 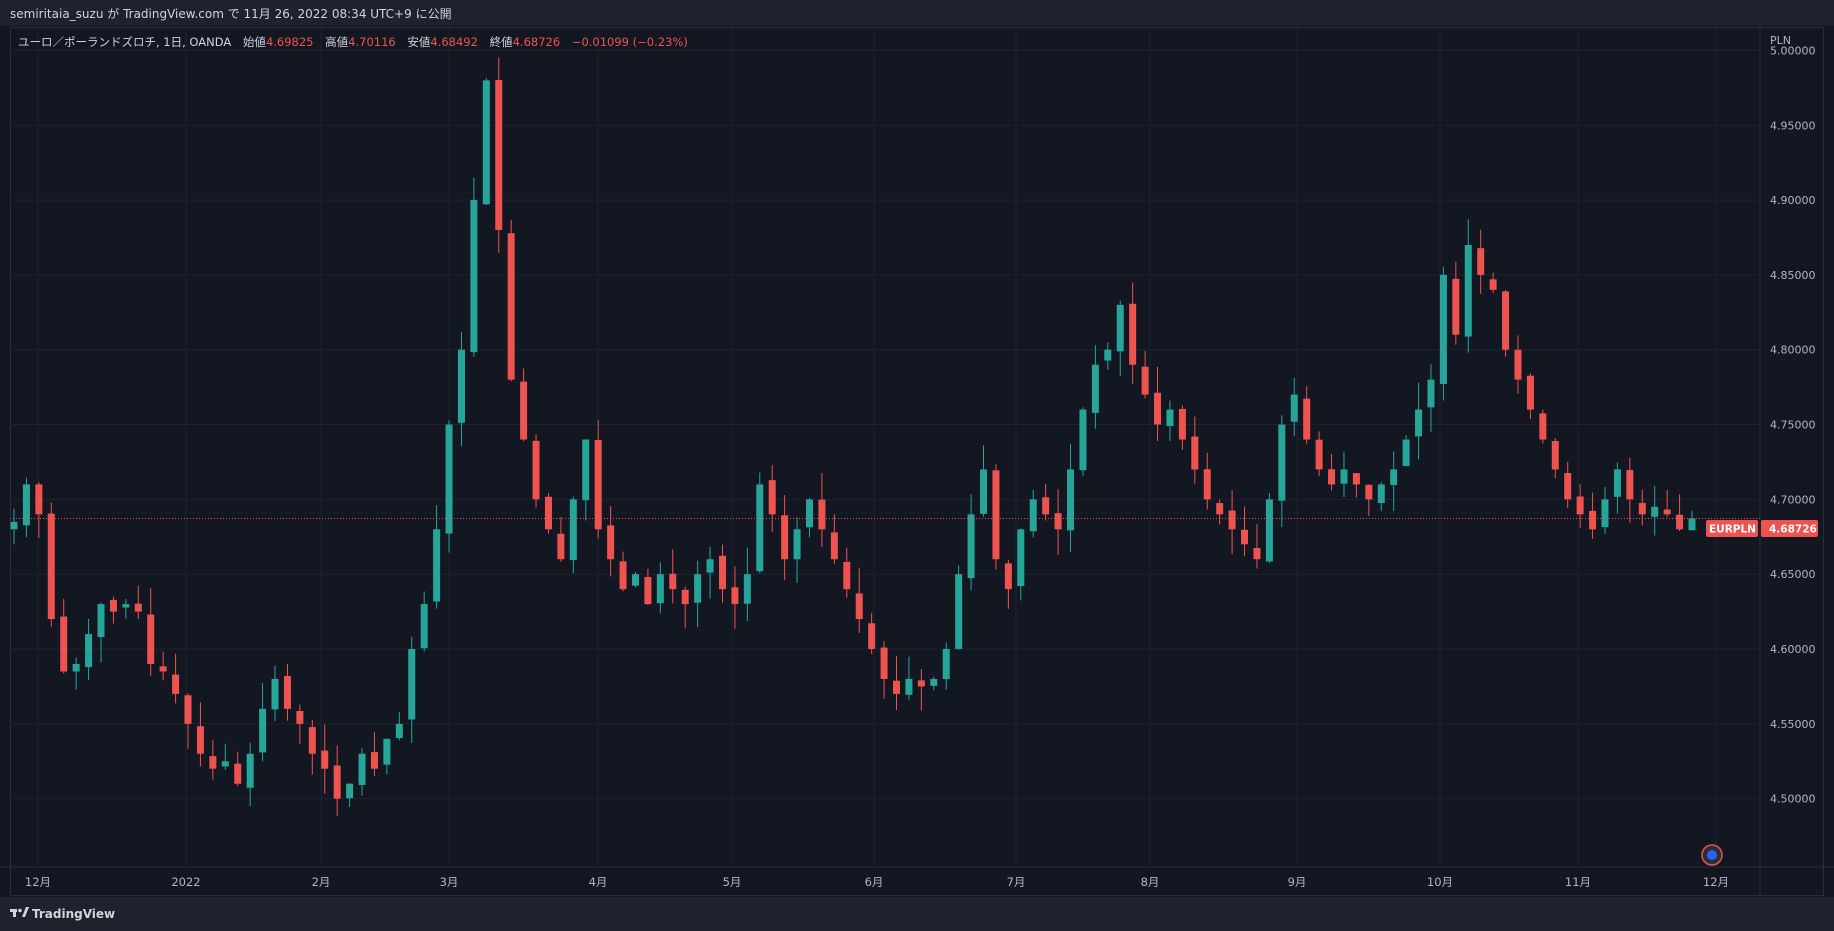 What do you see at coordinates (1793, 799) in the screenshot?
I see `price-tick-label: 4.50000` at bounding box center [1793, 799].